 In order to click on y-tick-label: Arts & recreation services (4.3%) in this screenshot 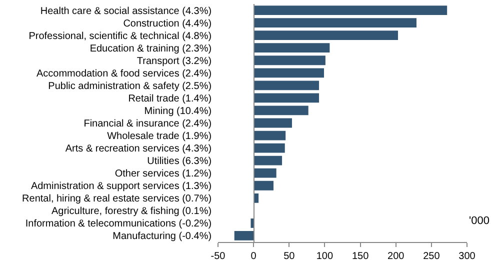, I will do `click(138, 149)`.